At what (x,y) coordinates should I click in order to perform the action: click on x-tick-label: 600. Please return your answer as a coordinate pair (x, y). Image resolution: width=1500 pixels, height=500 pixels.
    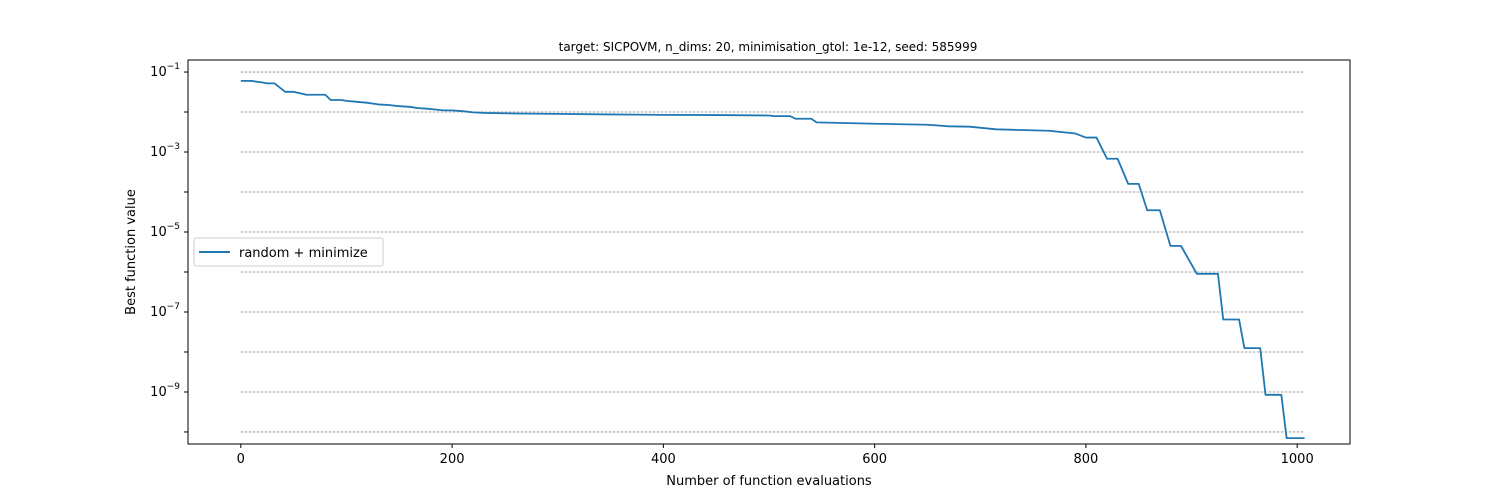
    Looking at the image, I should click on (874, 459).